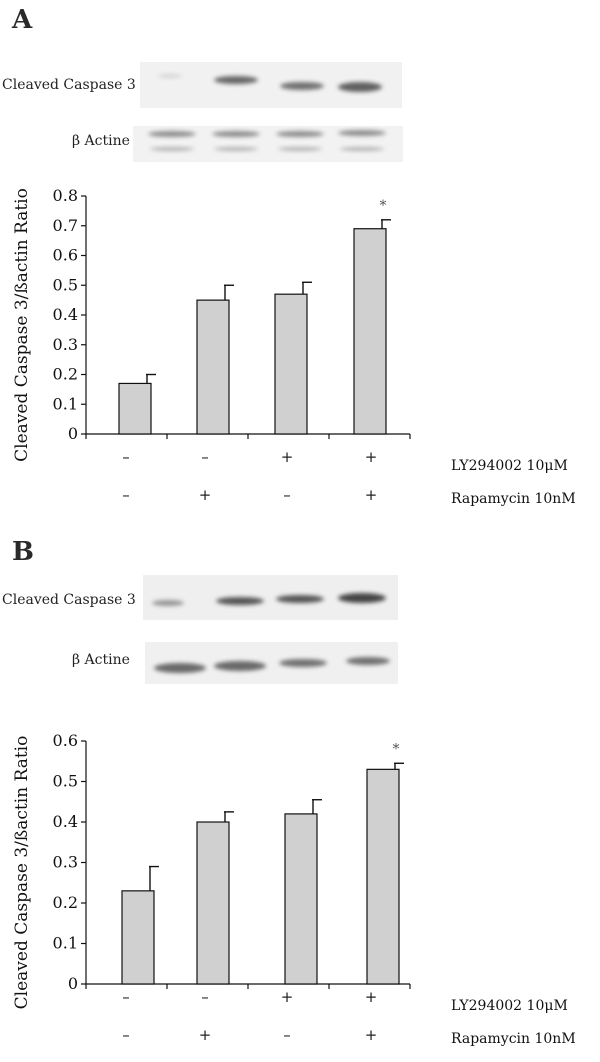 This screenshot has height=1062, width=600. What do you see at coordinates (22, 325) in the screenshot?
I see `panel-a-y-axis-label: Cleaved Caspase 3/ßactin Ratio` at bounding box center [22, 325].